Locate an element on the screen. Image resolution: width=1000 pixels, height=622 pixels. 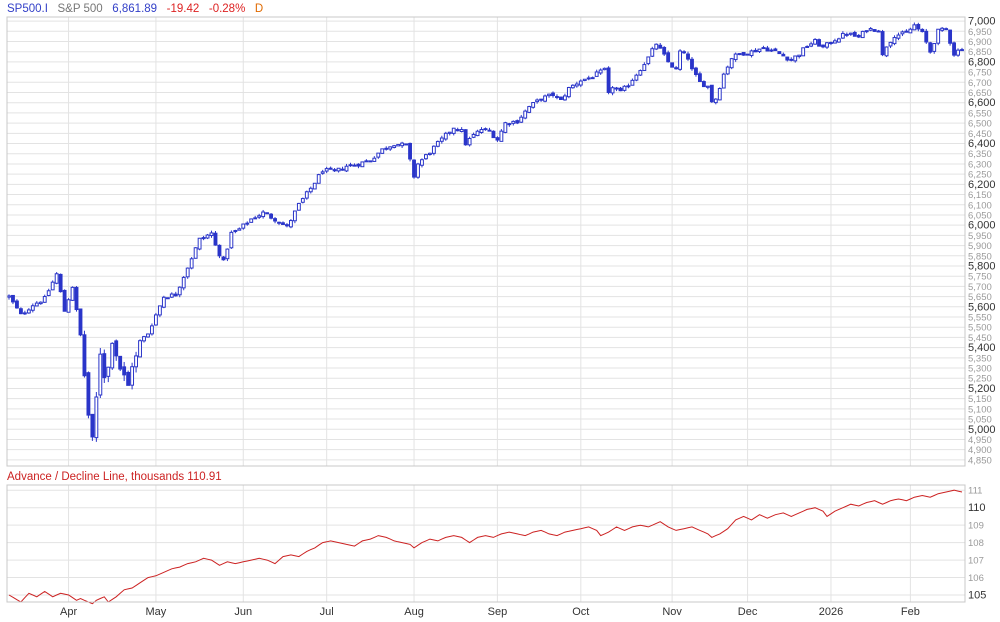
indicator-label: Advance / Decline Line, thousands is located at coordinates (96, 477).